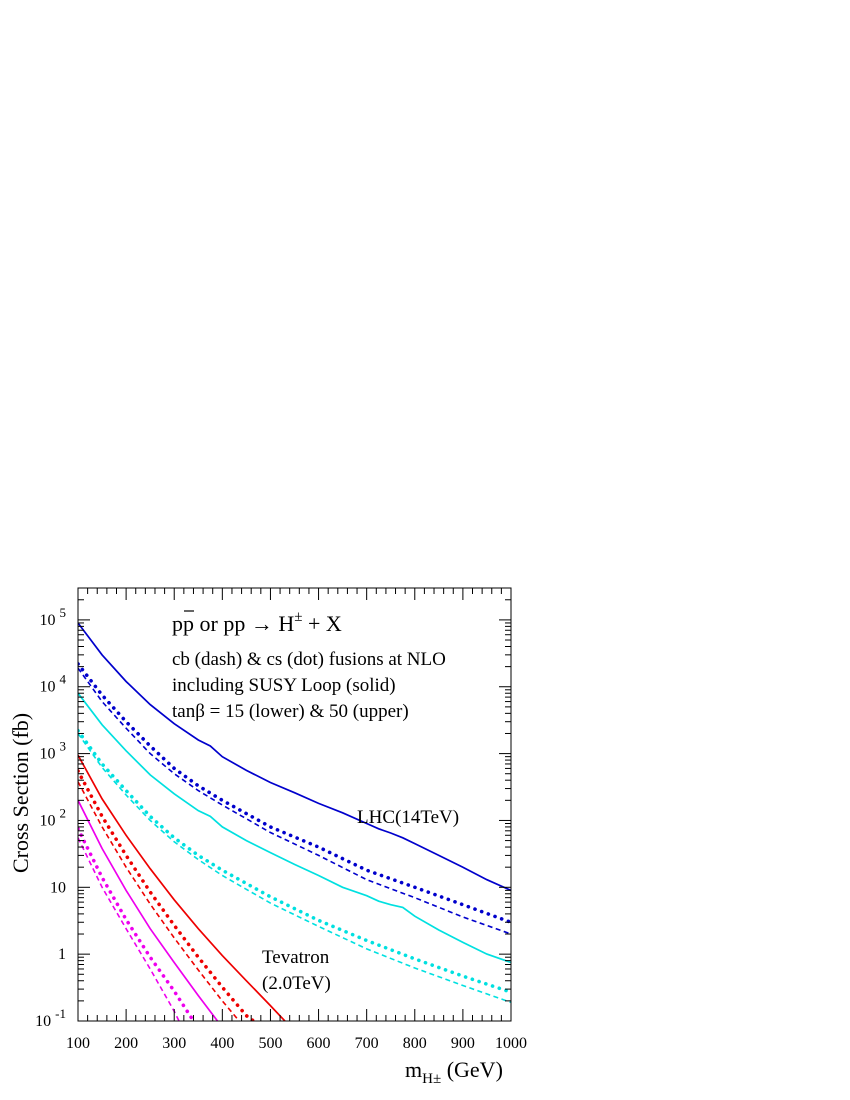 Image resolution: width=850 pixels, height=1100 pixels. What do you see at coordinates (309, 659) in the screenshot?
I see `annotation-line-2: cb (dash) & cs (dot) fusions at NLO` at bounding box center [309, 659].